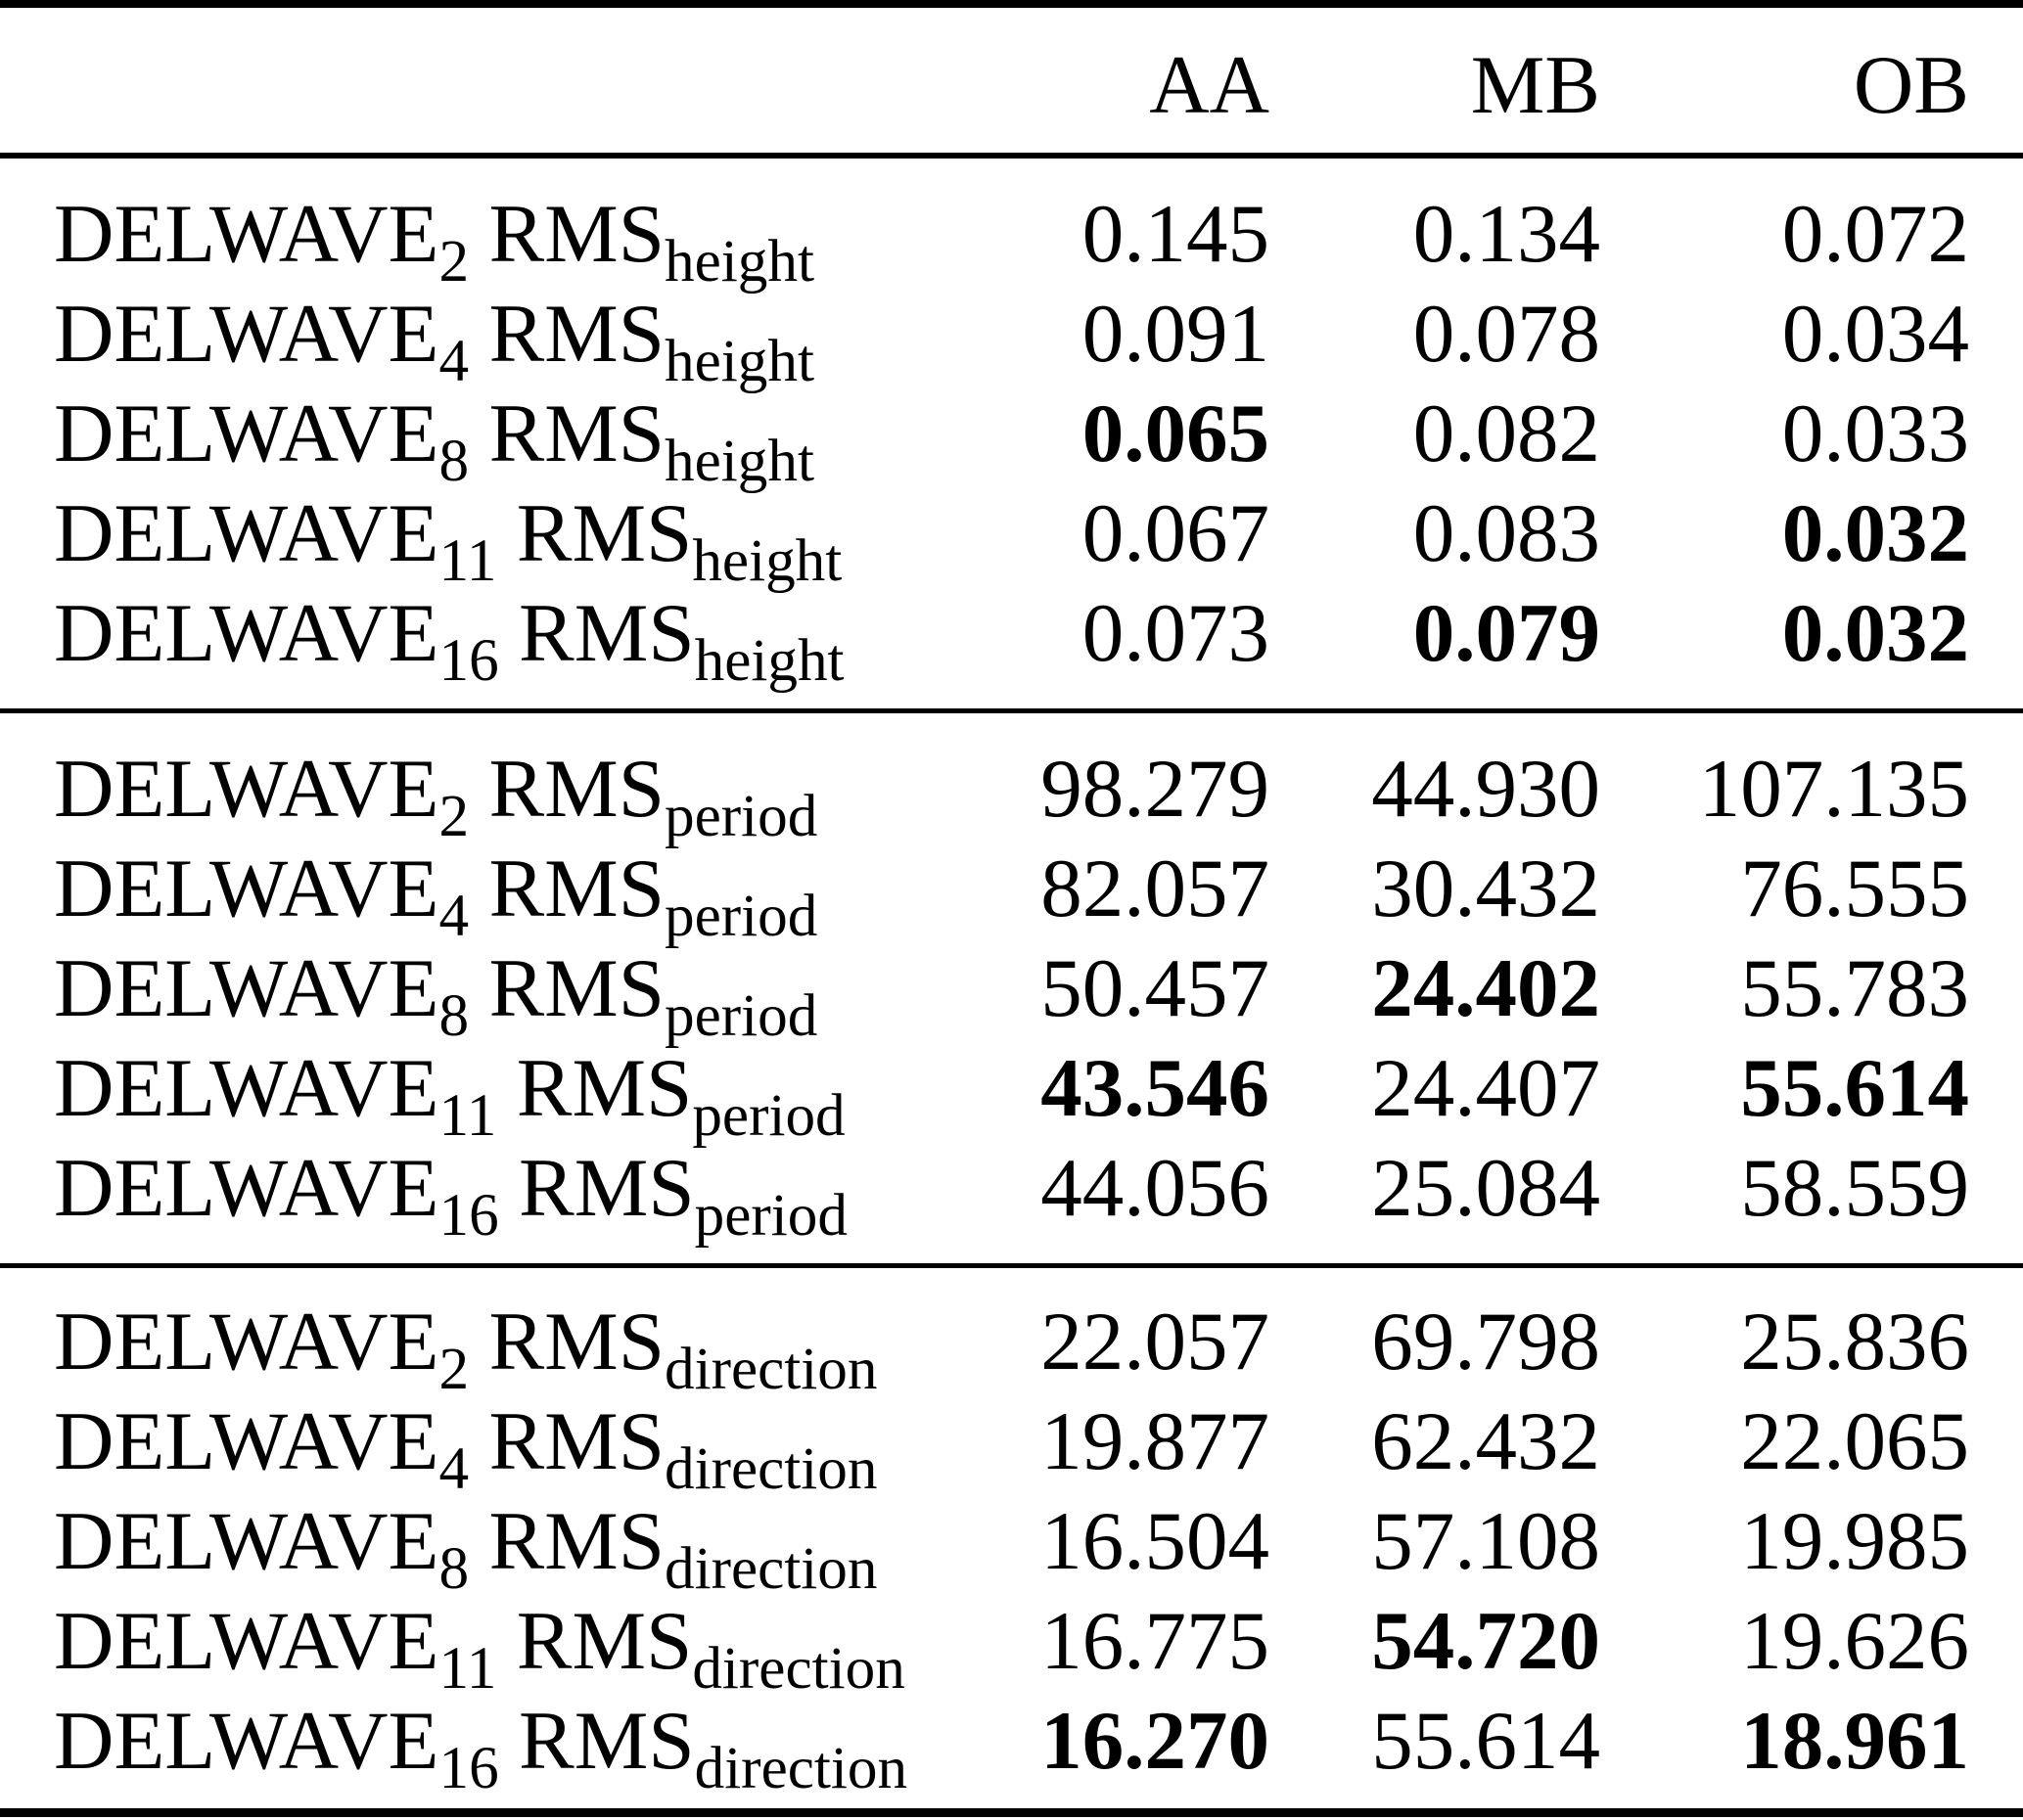 Image resolution: width=2023 pixels, height=1820 pixels. I want to click on column-header-aa: AA, so click(1209, 85).